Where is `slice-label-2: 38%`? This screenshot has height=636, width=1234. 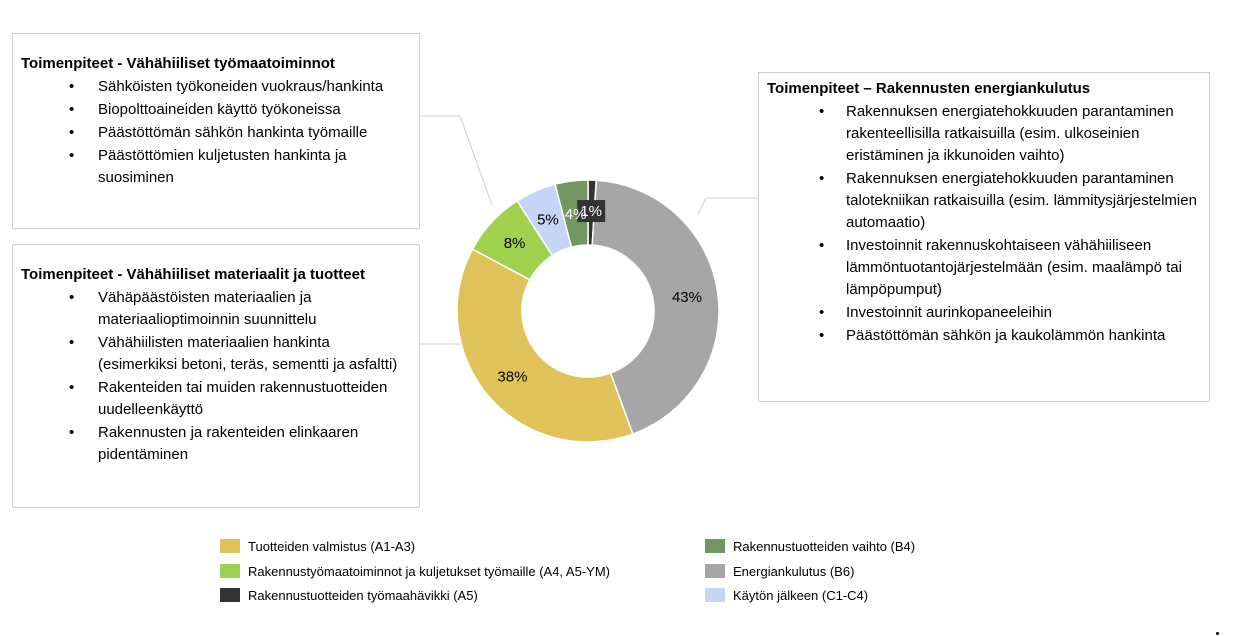 slice-label-2: 38% is located at coordinates (512, 376).